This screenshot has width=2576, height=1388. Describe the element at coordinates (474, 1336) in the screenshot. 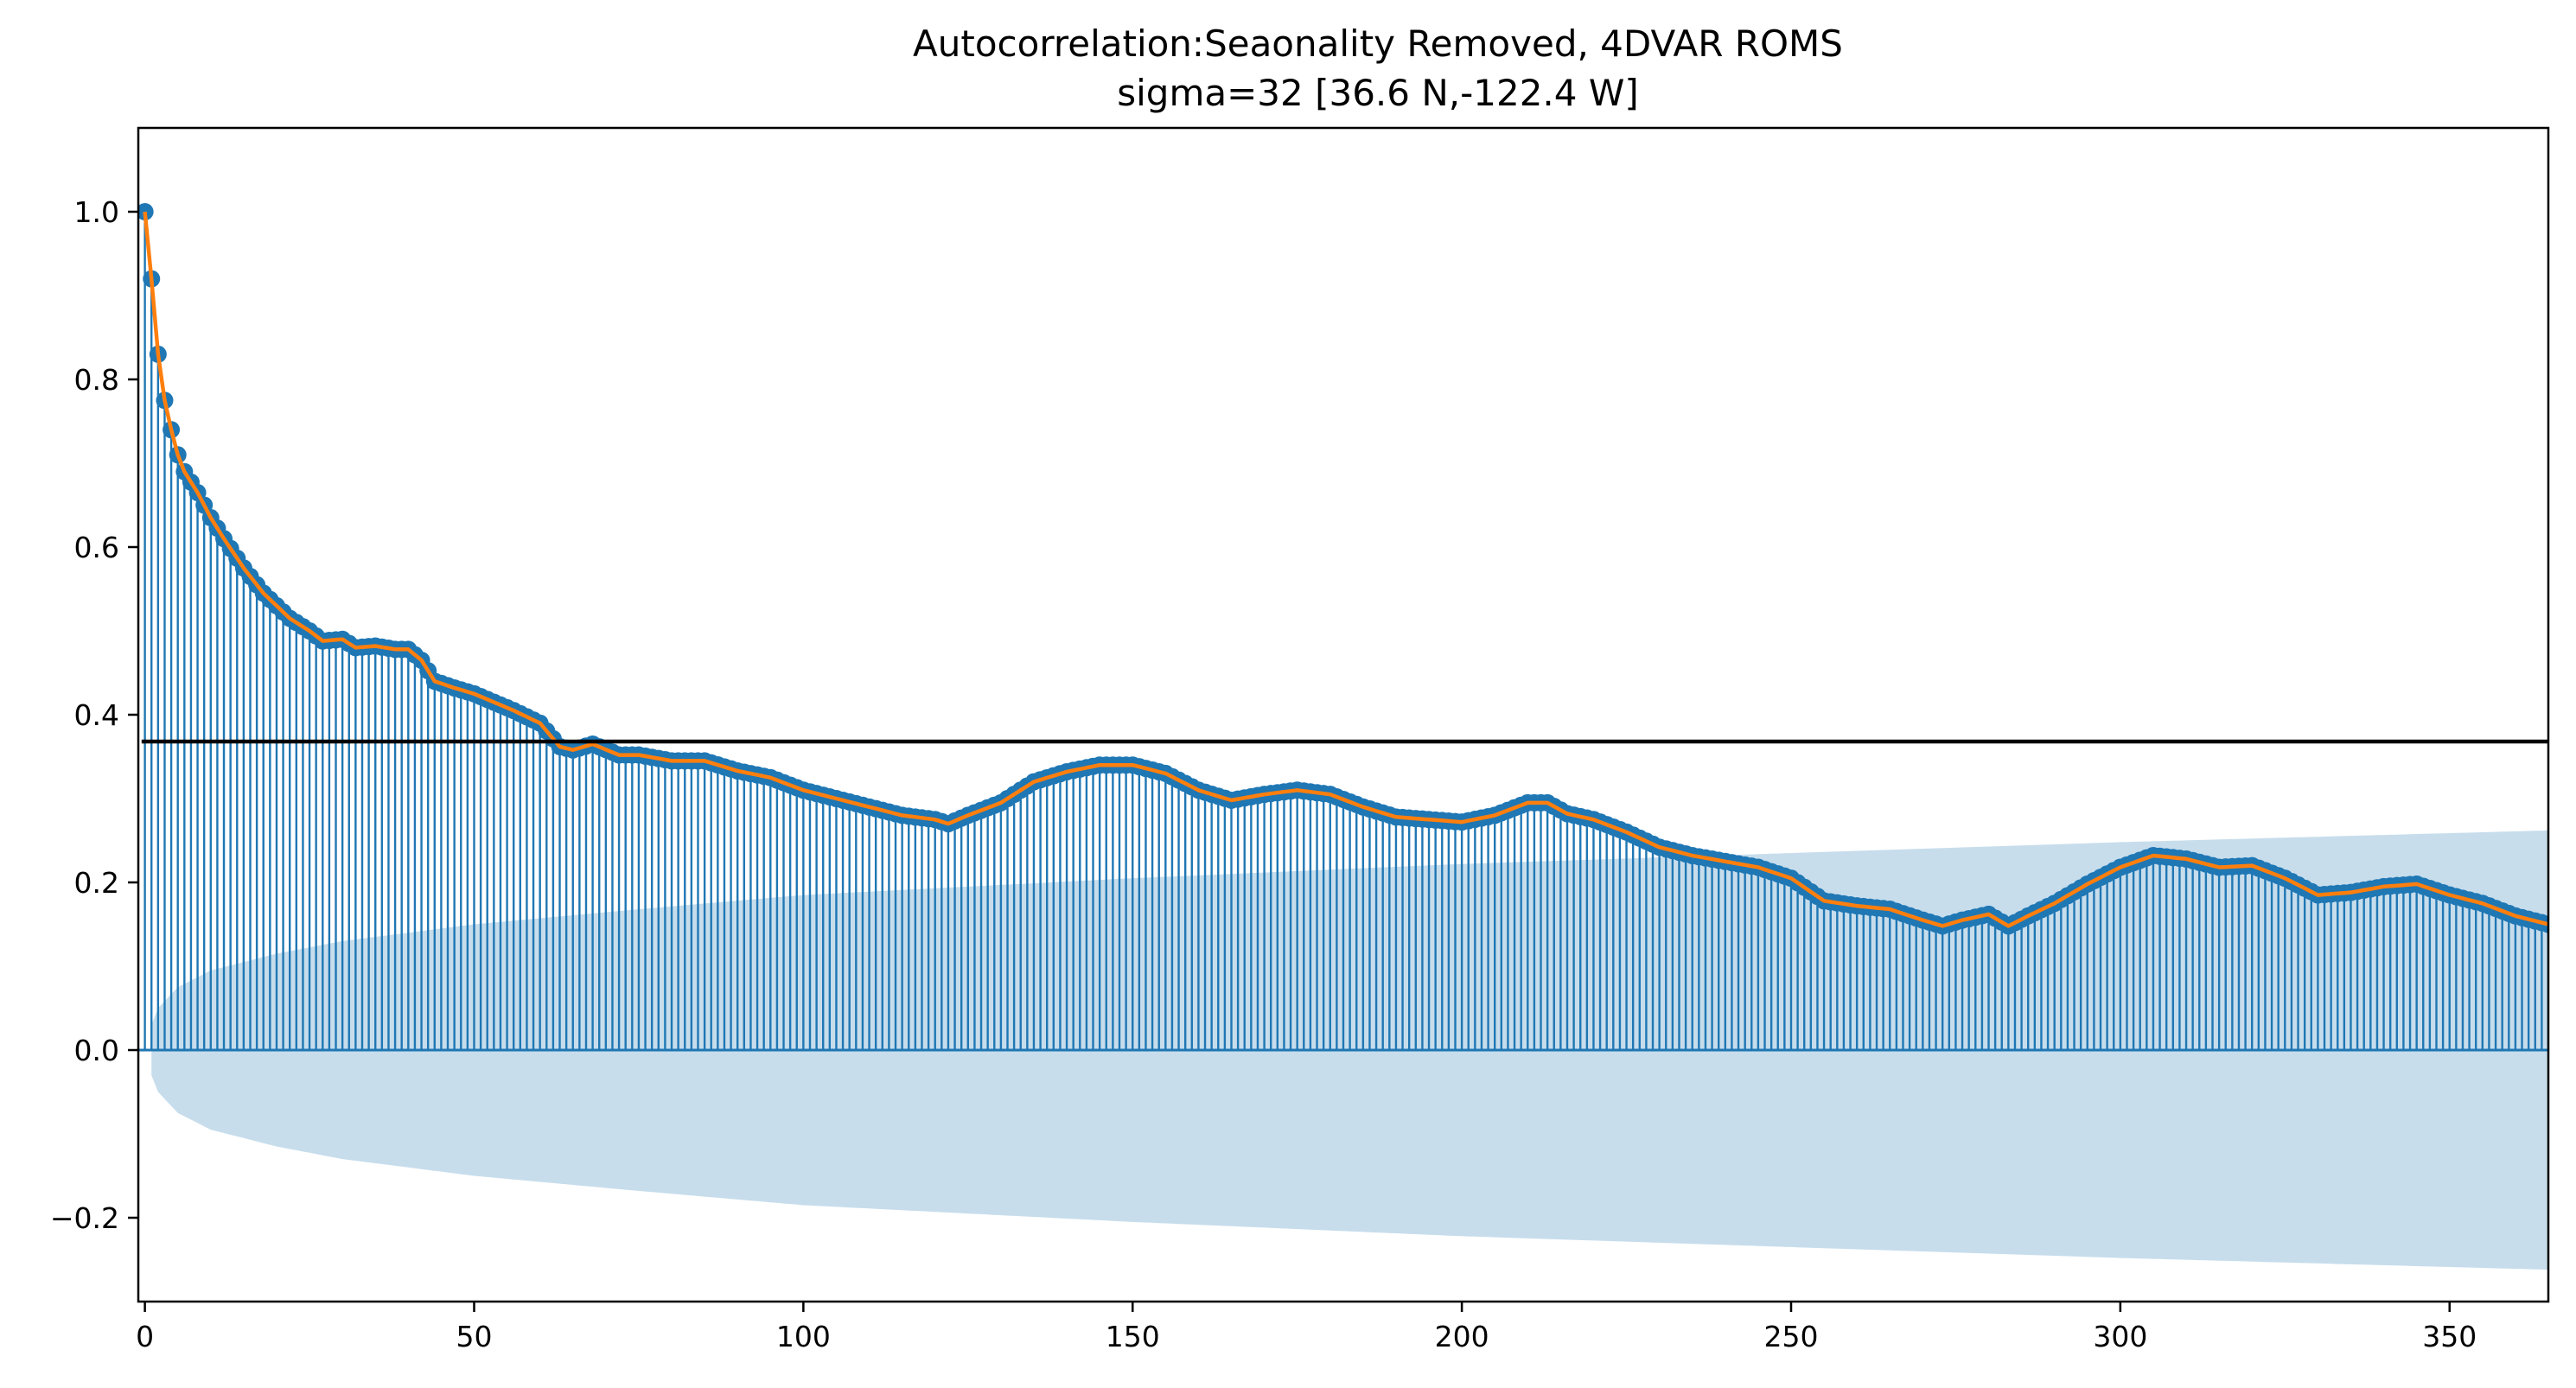

I see `x-tick-label: 50` at that location.